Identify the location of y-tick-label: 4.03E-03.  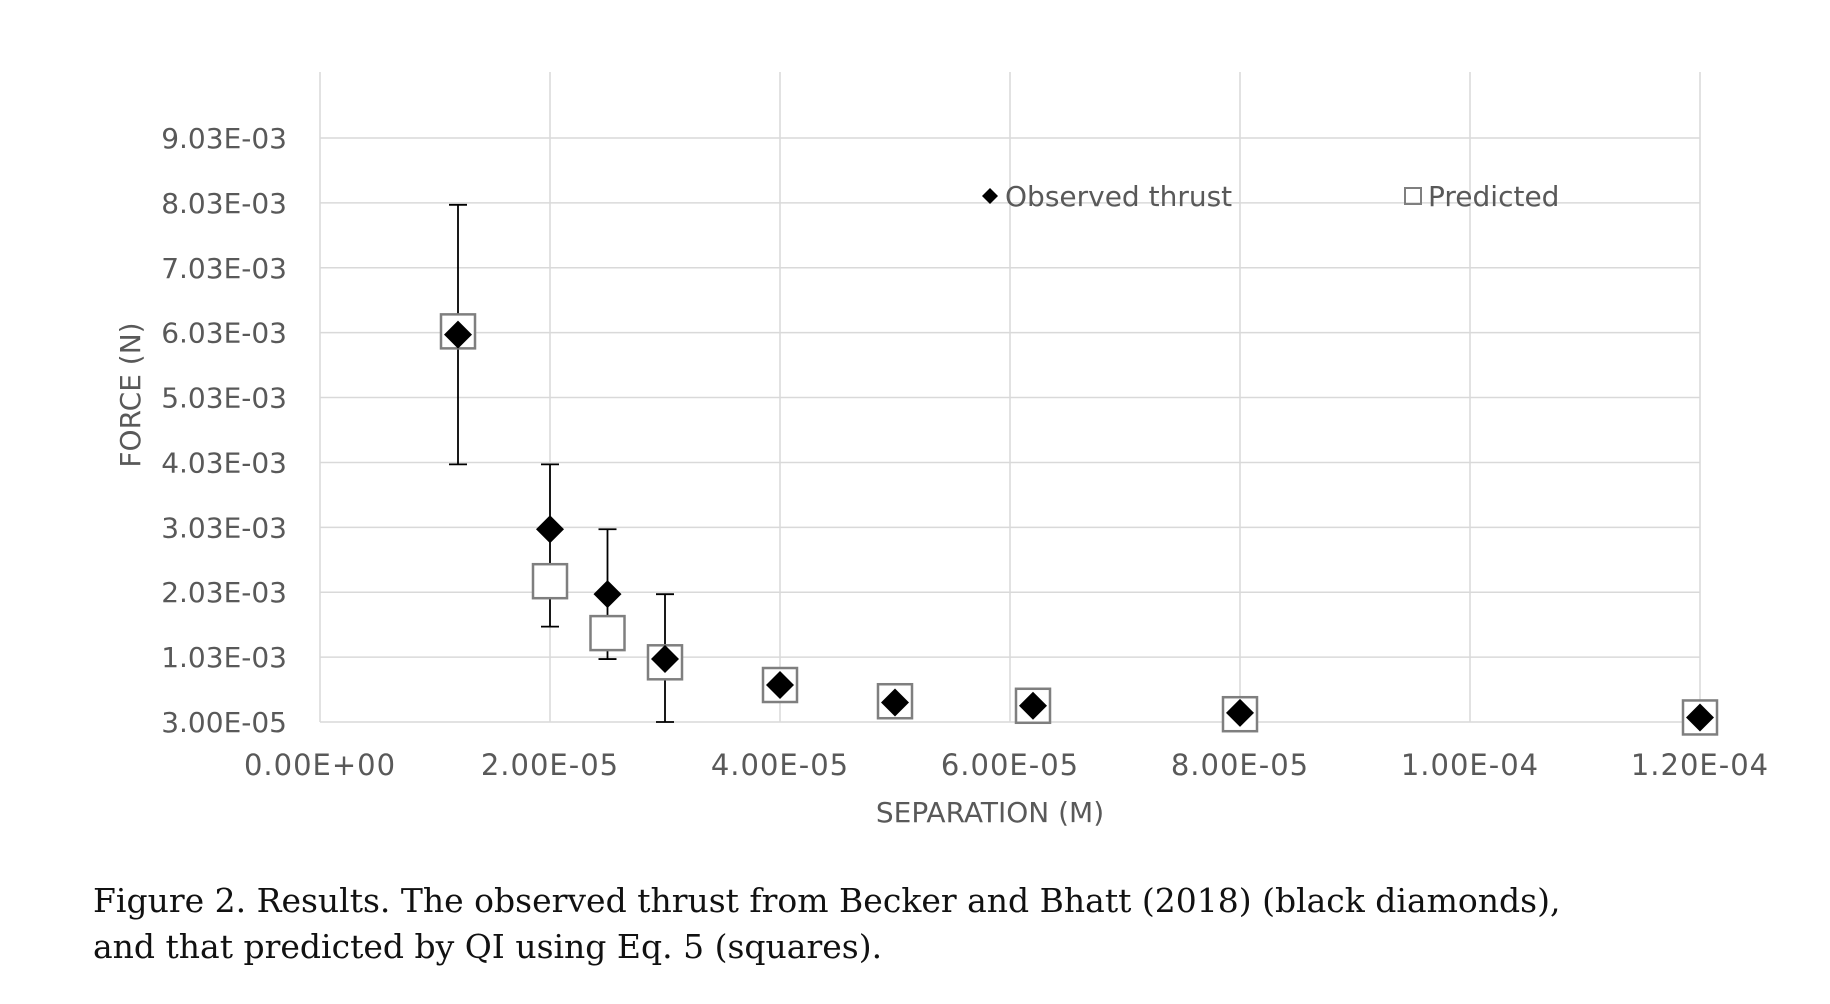
(224, 462).